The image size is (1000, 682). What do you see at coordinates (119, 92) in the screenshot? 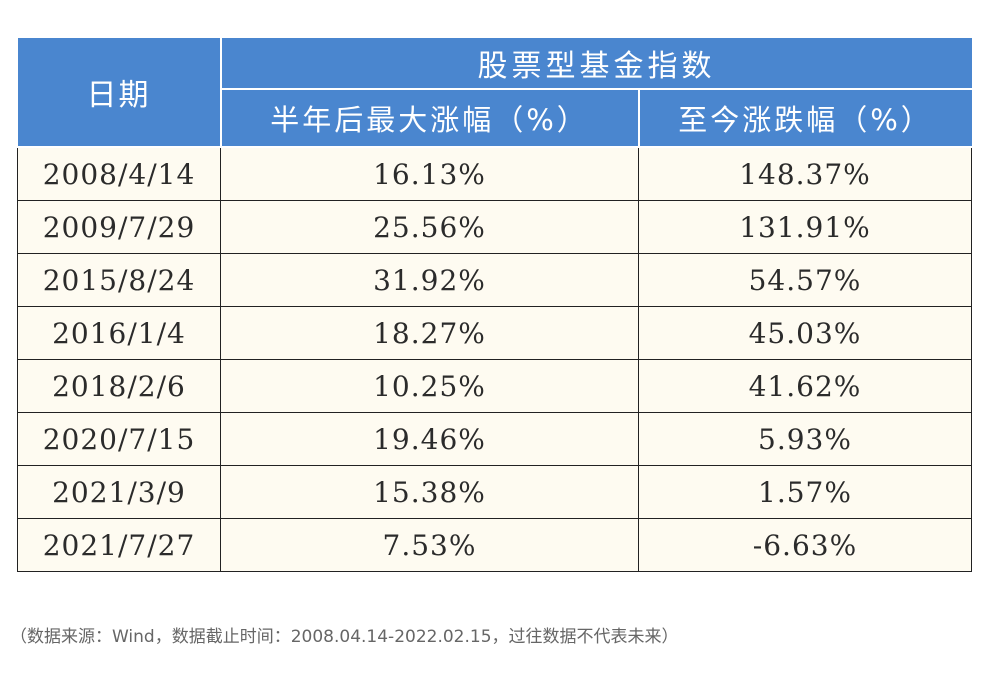
I see `date-column-header: 日期` at bounding box center [119, 92].